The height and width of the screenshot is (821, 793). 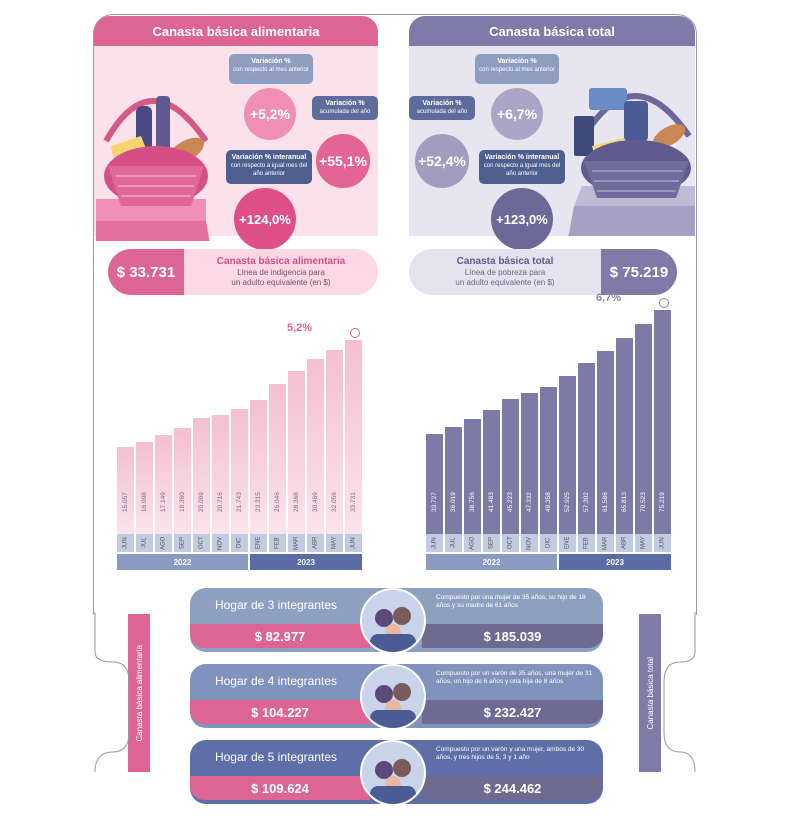 What do you see at coordinates (522, 219) in the screenshot?
I see `var-interanual-value-cbt: +123,0%` at bounding box center [522, 219].